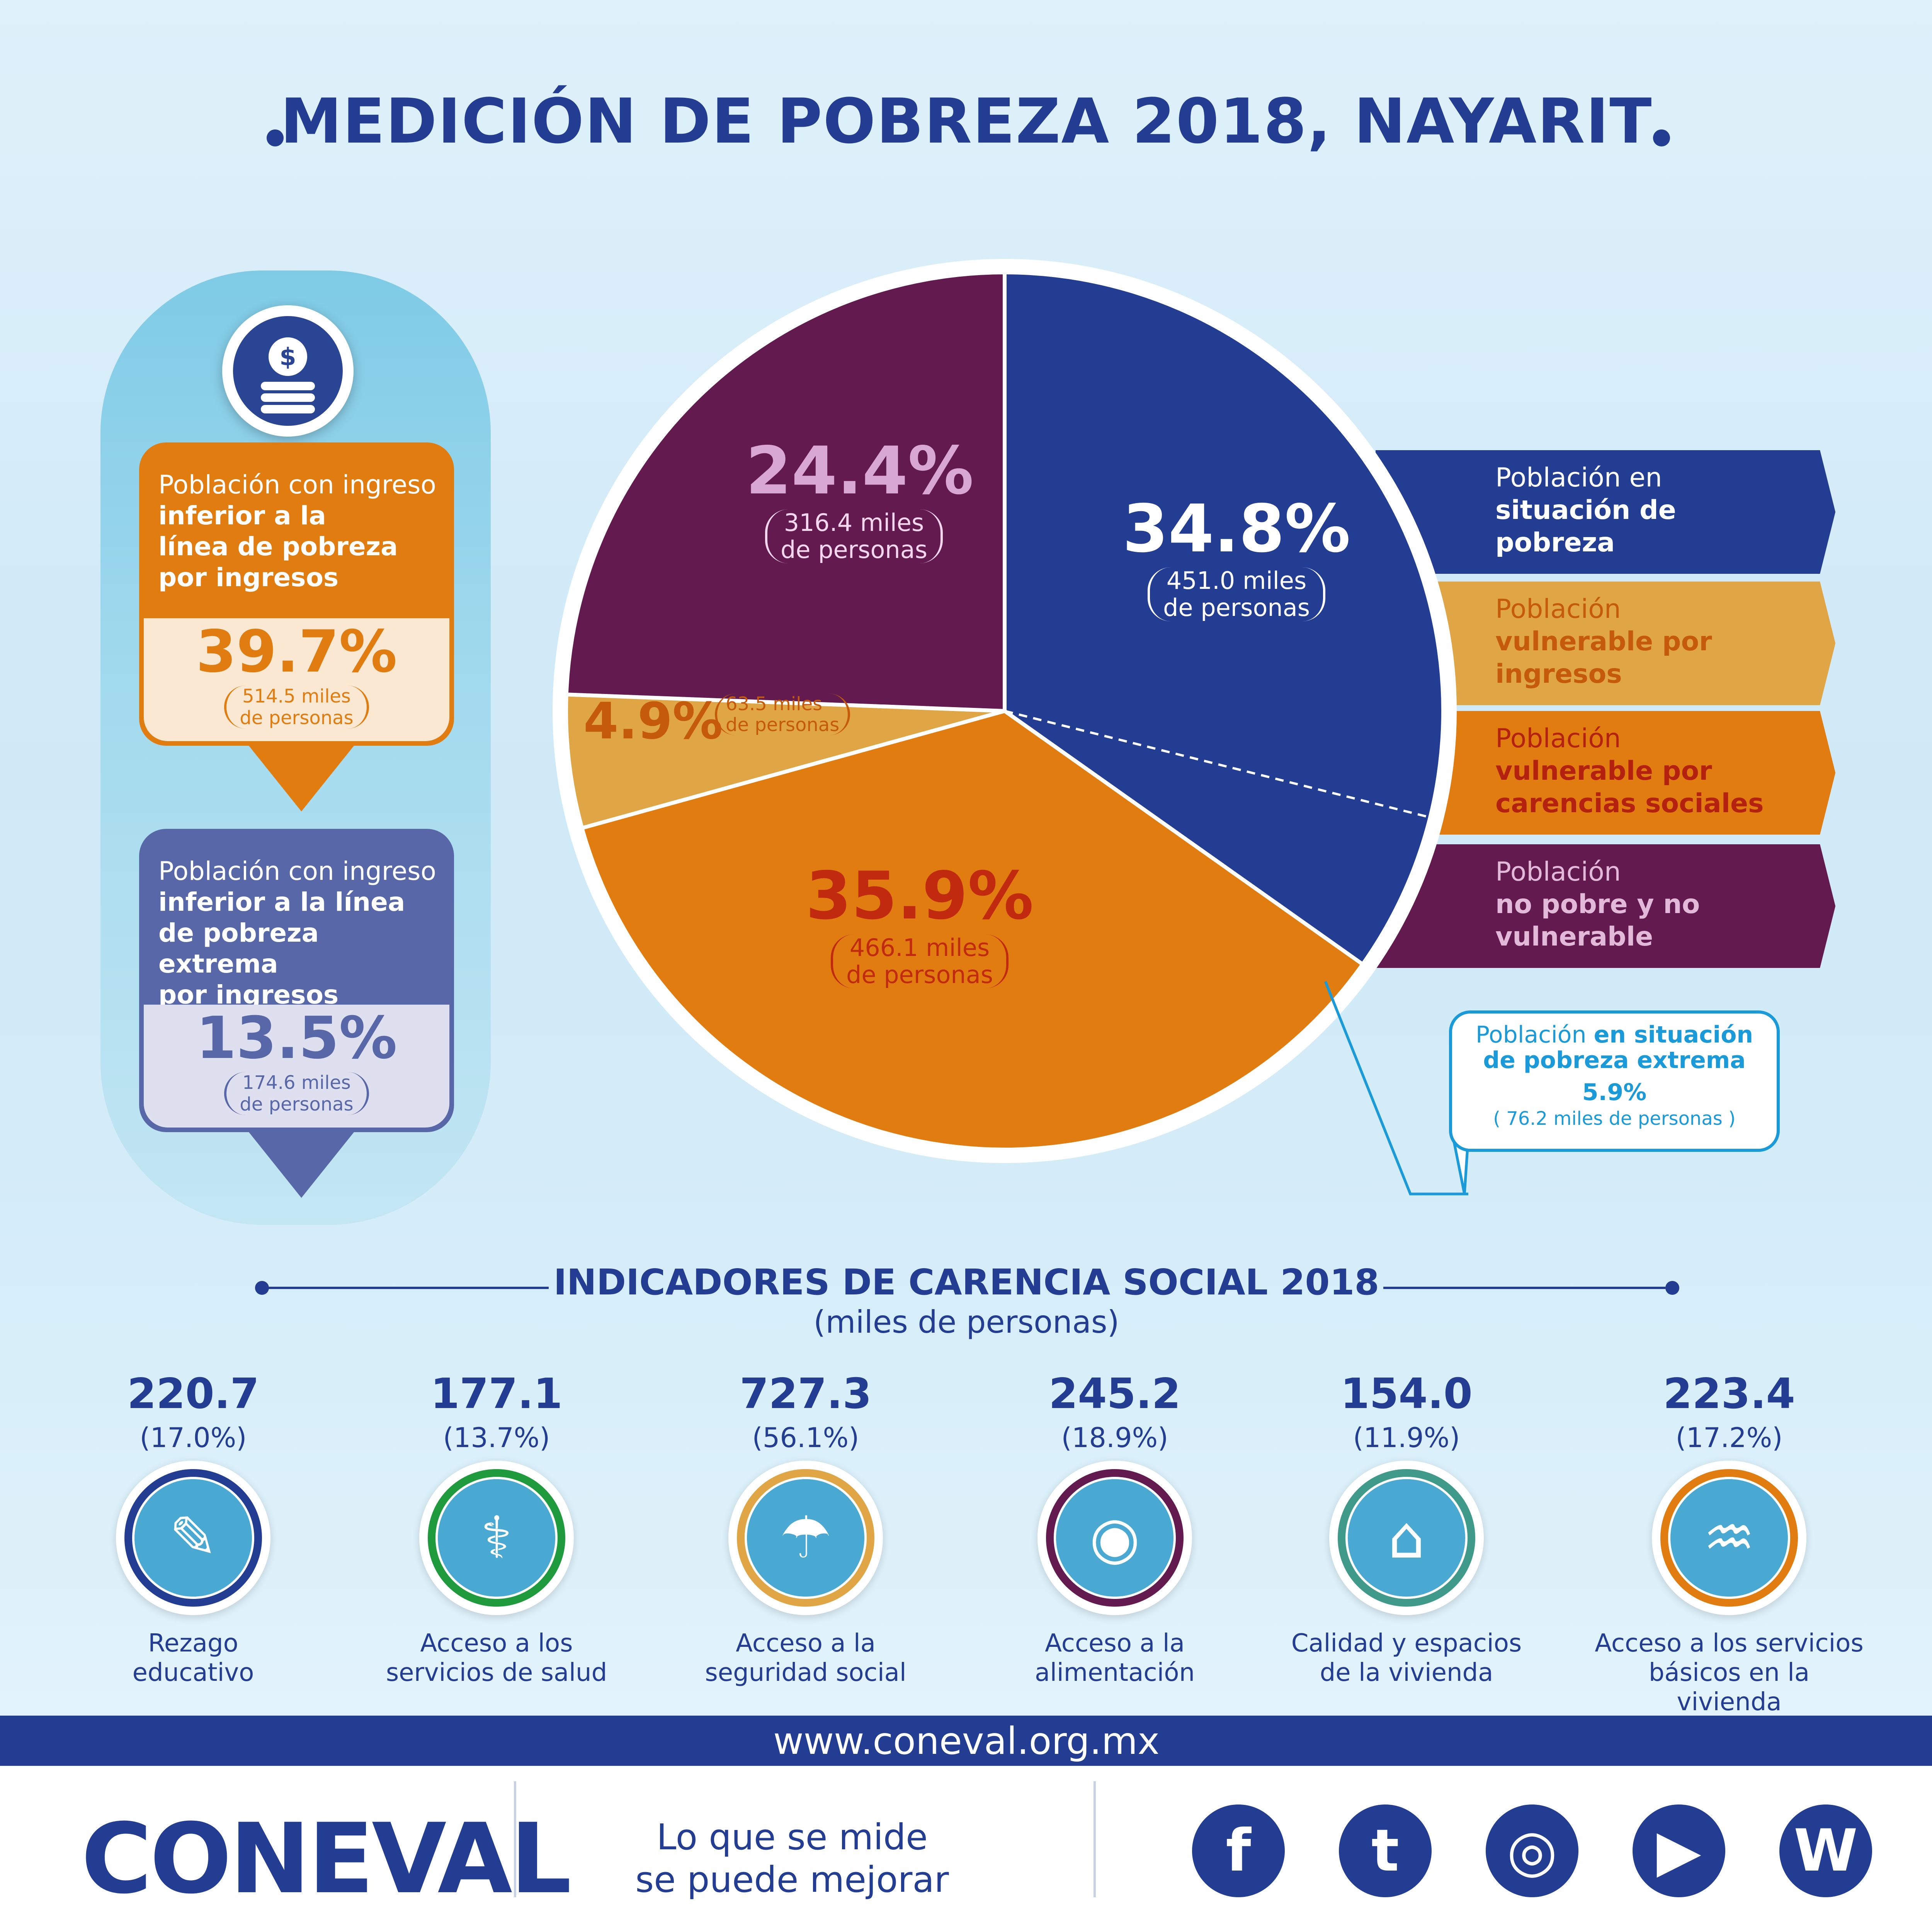 This screenshot has height=1932, width=1932. I want to click on indicator-label: Calidad y espacios de la vivienda, so click(1406, 1658).